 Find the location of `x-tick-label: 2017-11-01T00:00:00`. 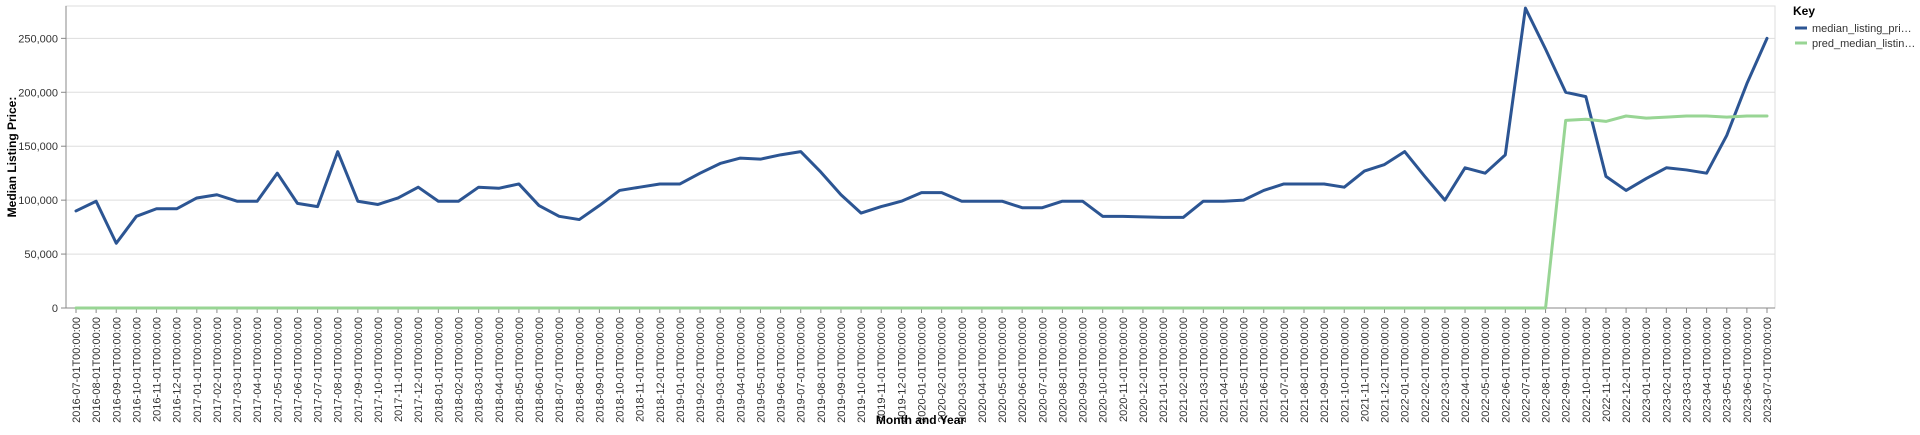

x-tick-label: 2017-11-01T00:00:00 is located at coordinates (399, 369).